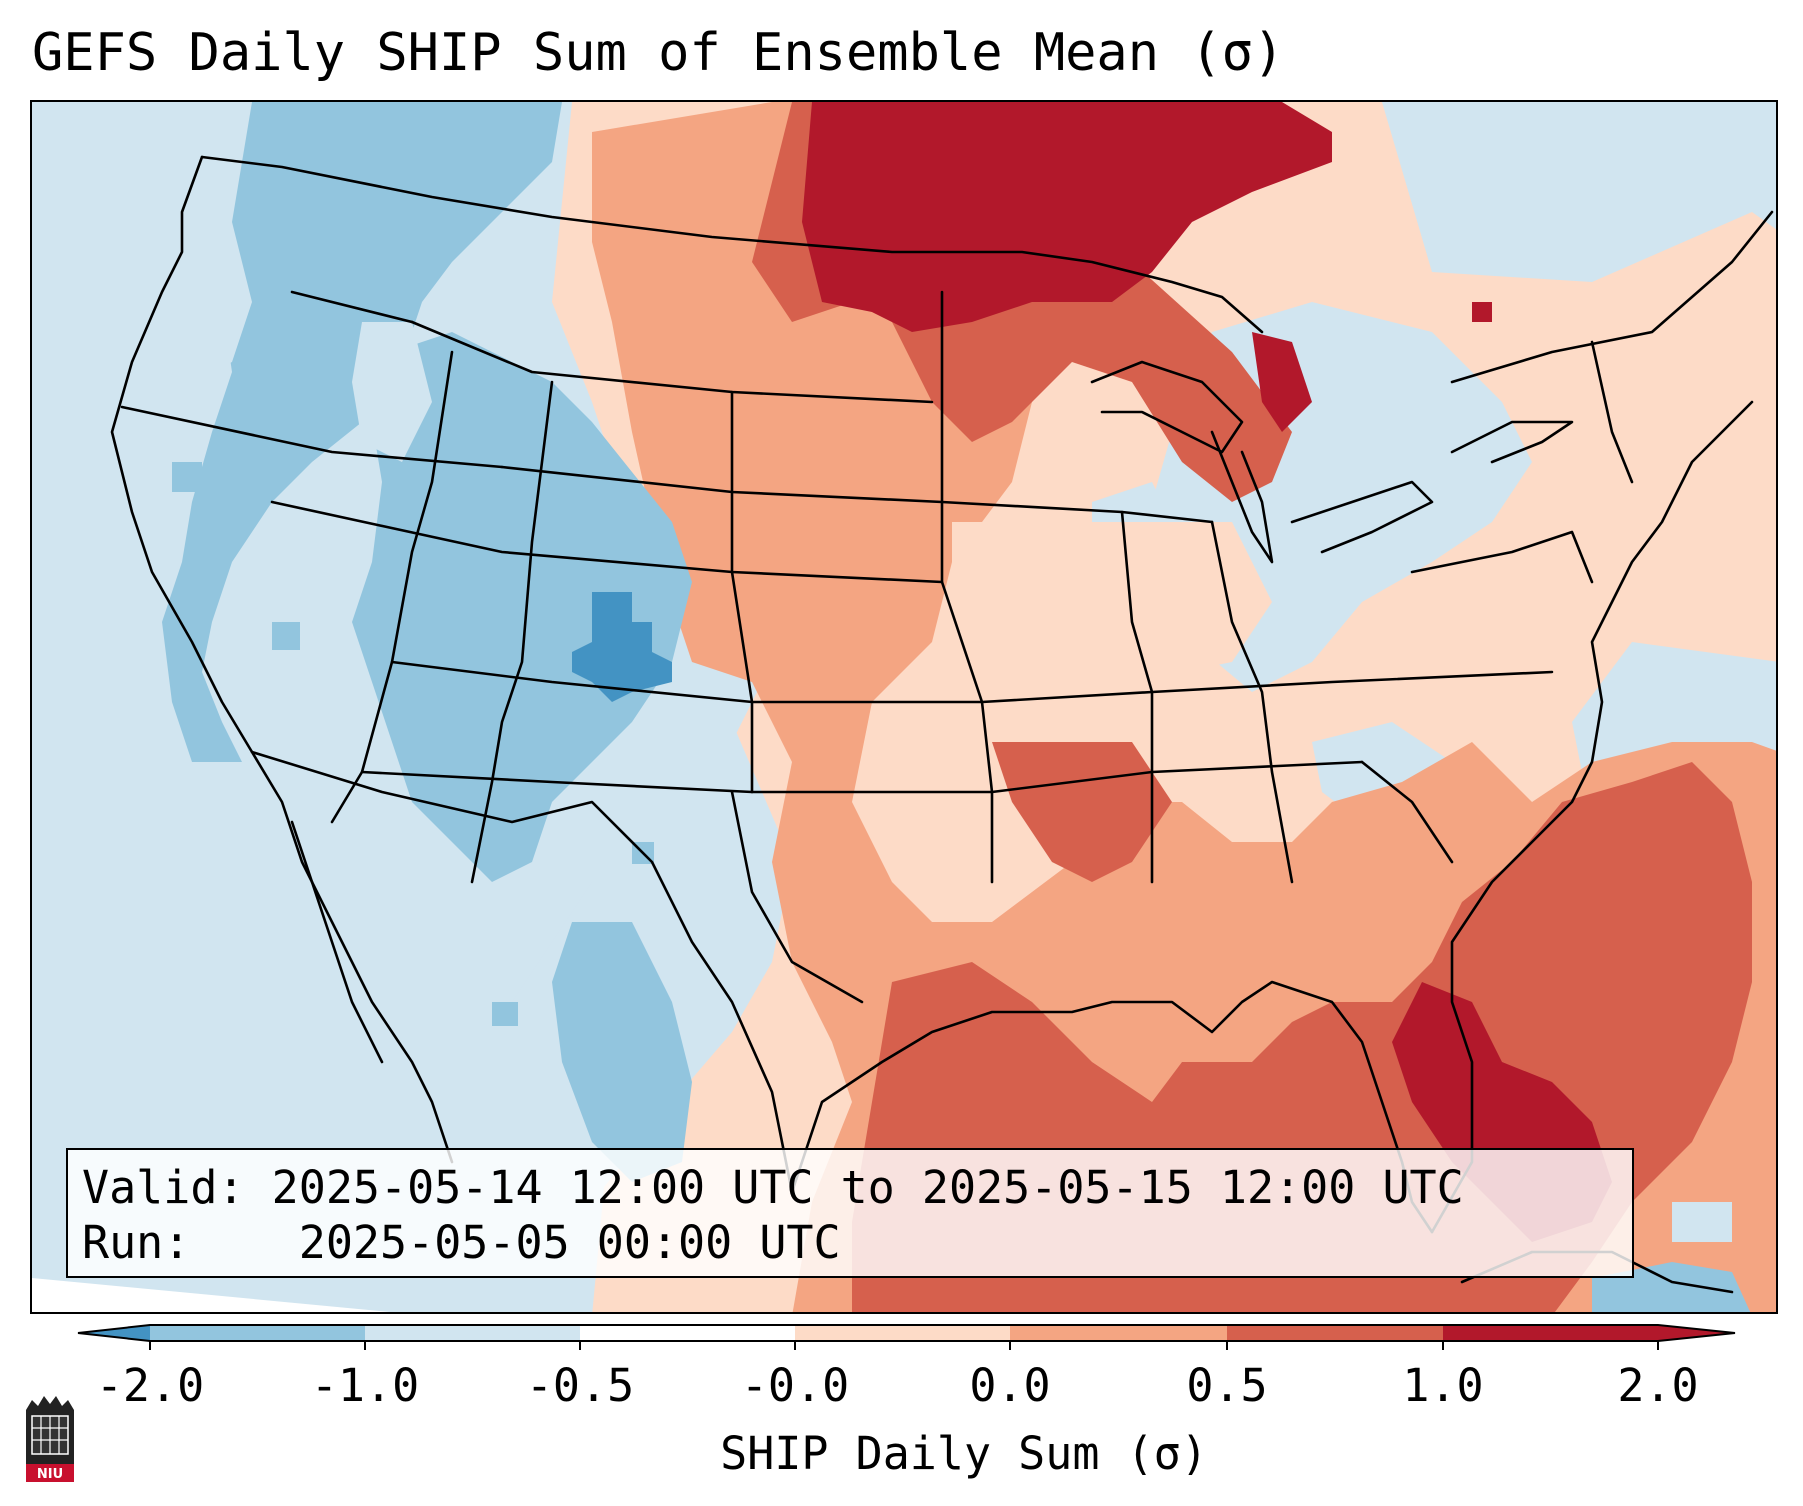  Describe the element at coordinates (1082, 812) in the screenshot. I see `field-strong-positive` at that location.